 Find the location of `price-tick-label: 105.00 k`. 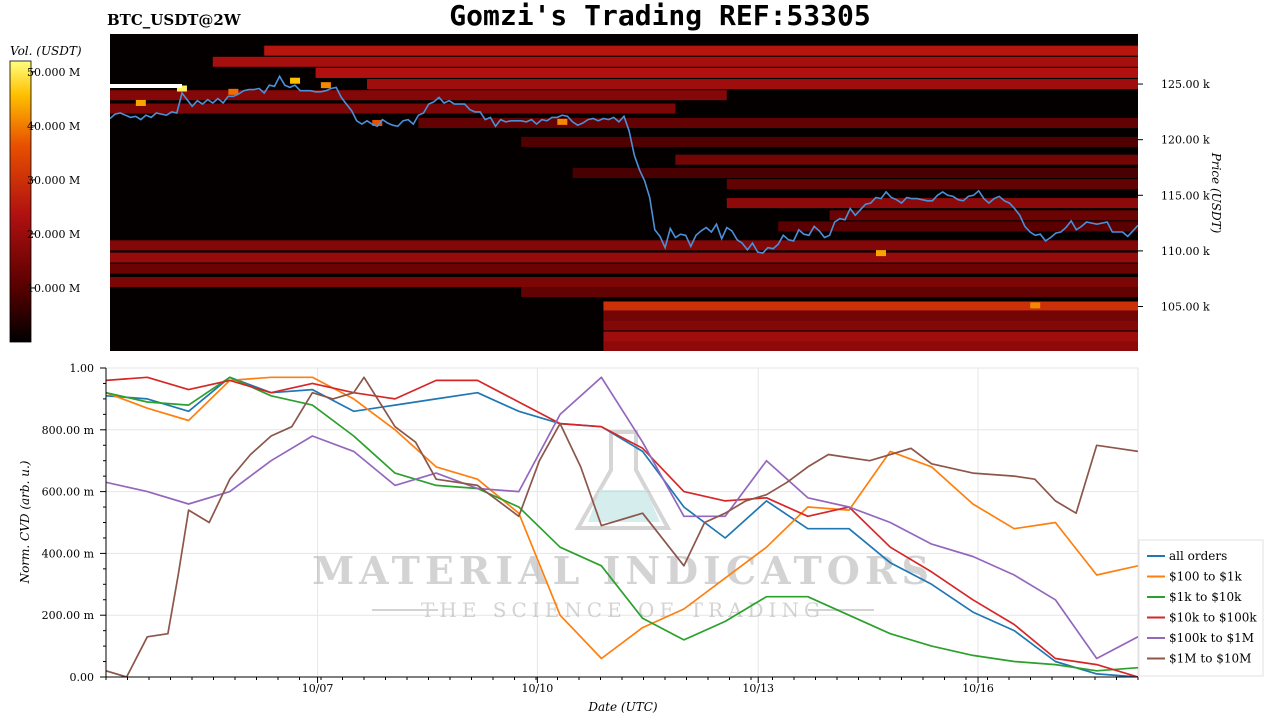

price-tick-label: 105.00 k is located at coordinates (1185, 307).